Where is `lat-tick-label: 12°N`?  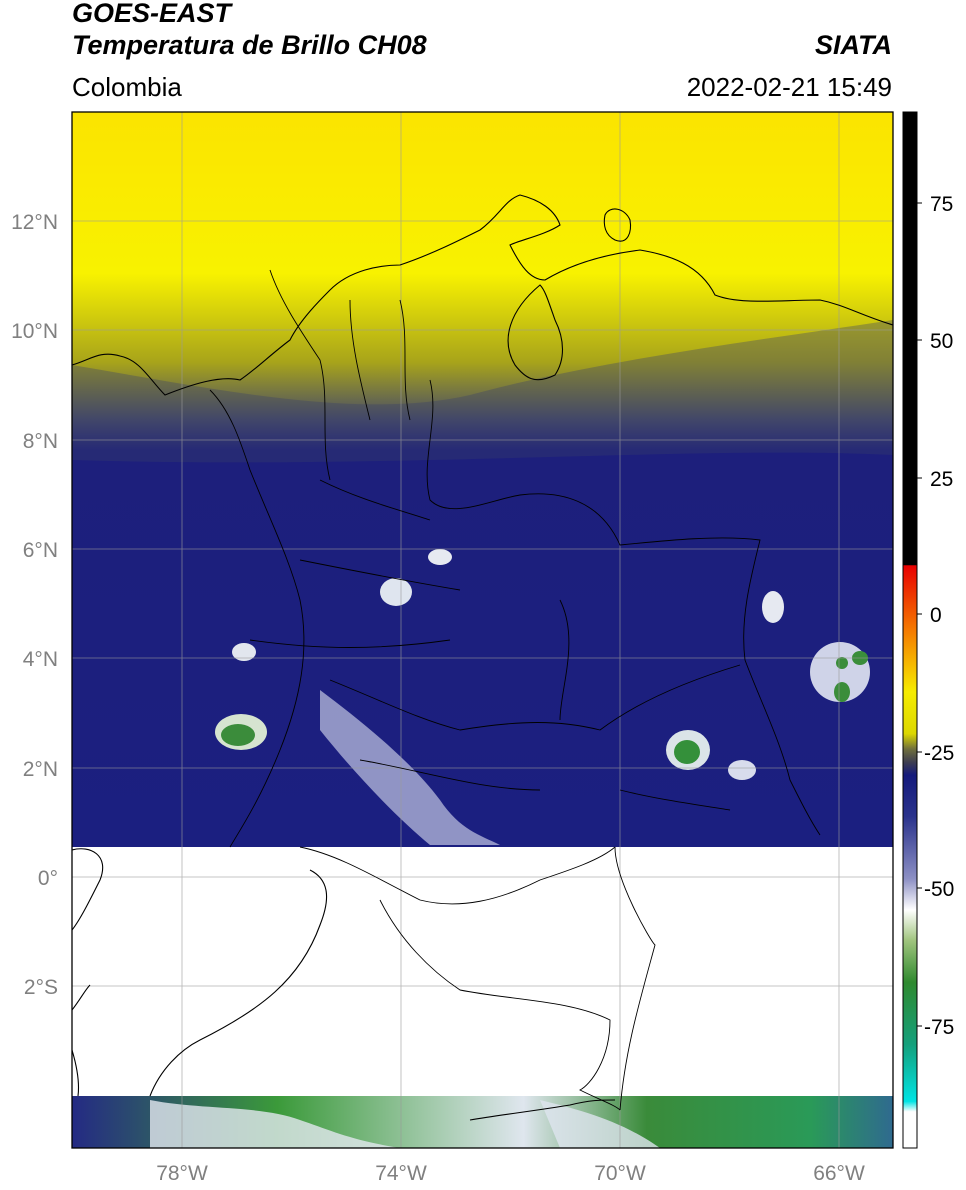 lat-tick-label: 12°N is located at coordinates (34, 222).